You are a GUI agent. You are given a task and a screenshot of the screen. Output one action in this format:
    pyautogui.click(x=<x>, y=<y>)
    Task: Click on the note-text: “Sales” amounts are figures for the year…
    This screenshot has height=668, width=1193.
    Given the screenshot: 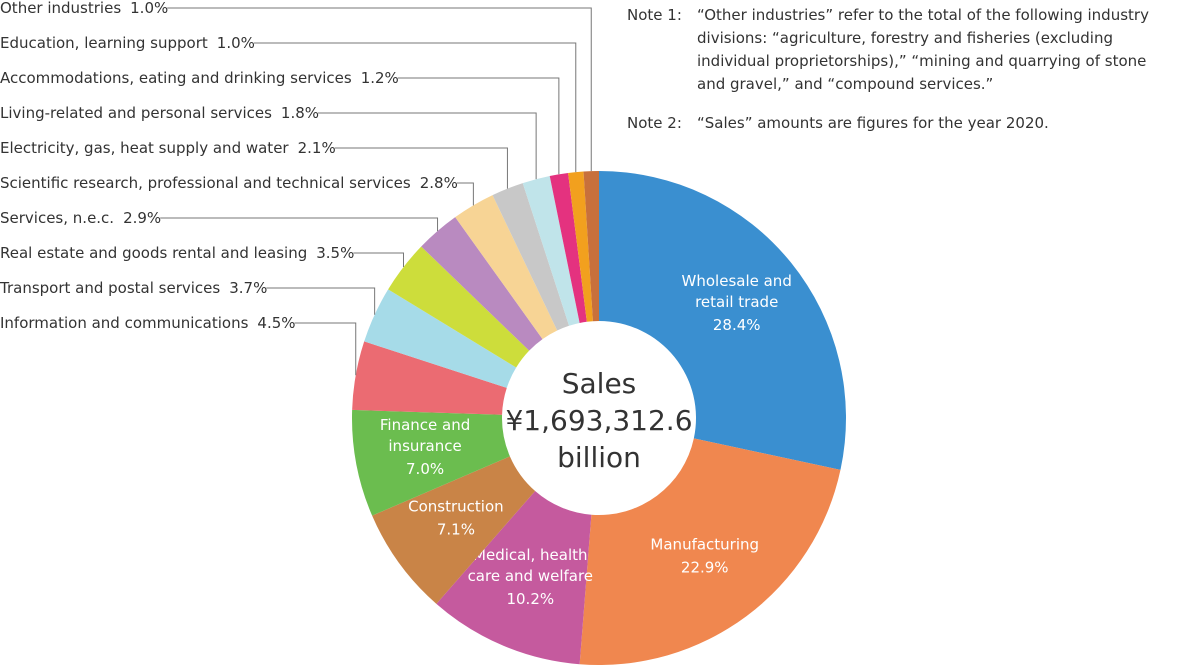 What is the action you would take?
    pyautogui.click(x=873, y=123)
    